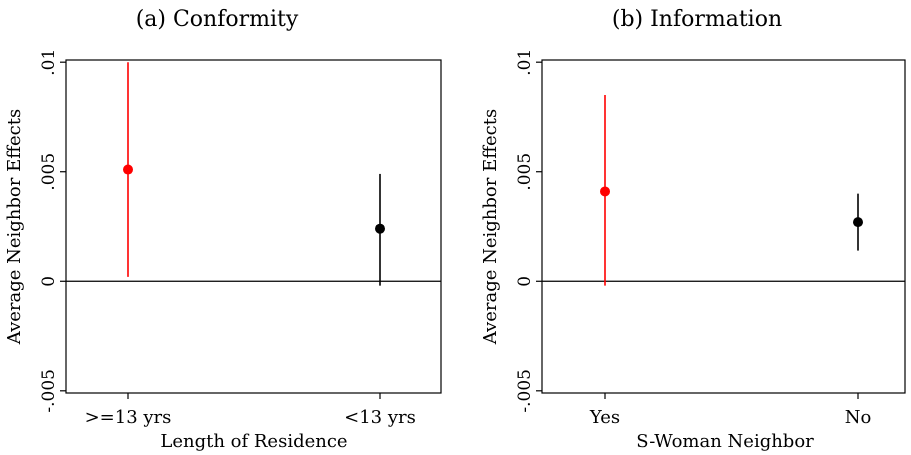  What do you see at coordinates (604, 417) in the screenshot?
I see `x-tick-label: Yes` at bounding box center [604, 417].